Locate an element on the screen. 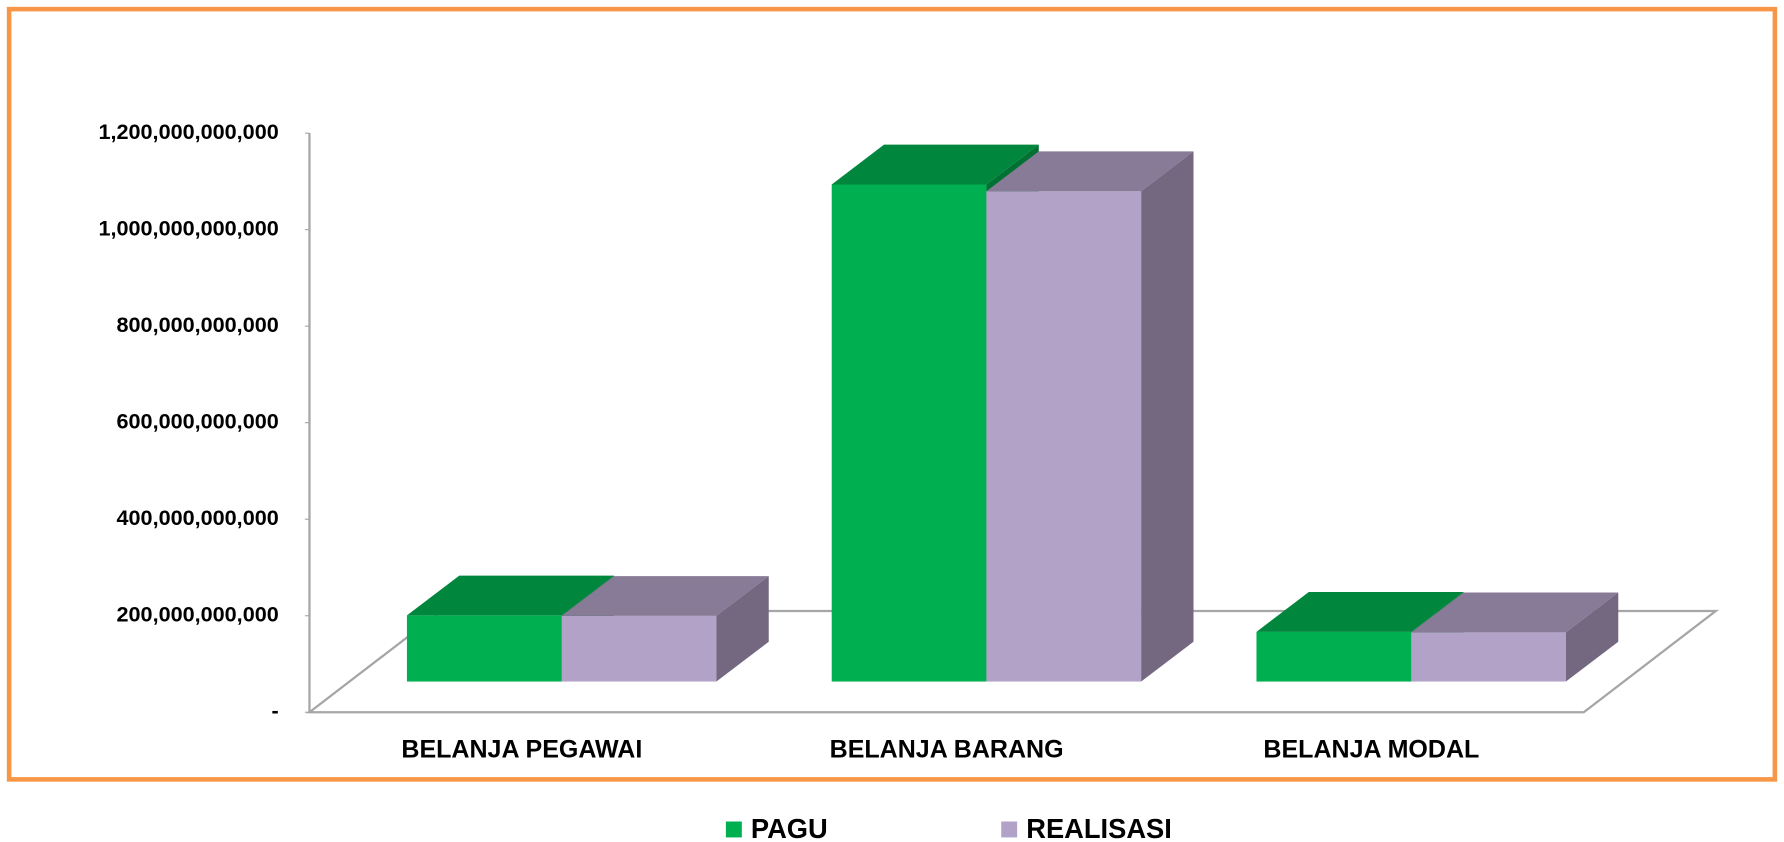 The height and width of the screenshot is (842, 1784). x-tick-label: BELANJA BARANG is located at coordinates (947, 750).